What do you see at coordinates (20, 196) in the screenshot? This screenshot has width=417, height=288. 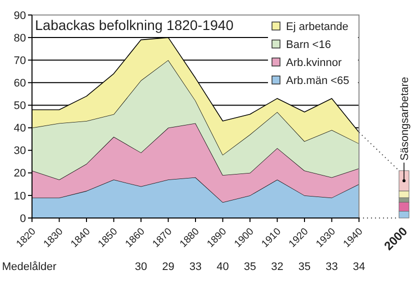 I see `y-tick-label: 10` at bounding box center [20, 196].